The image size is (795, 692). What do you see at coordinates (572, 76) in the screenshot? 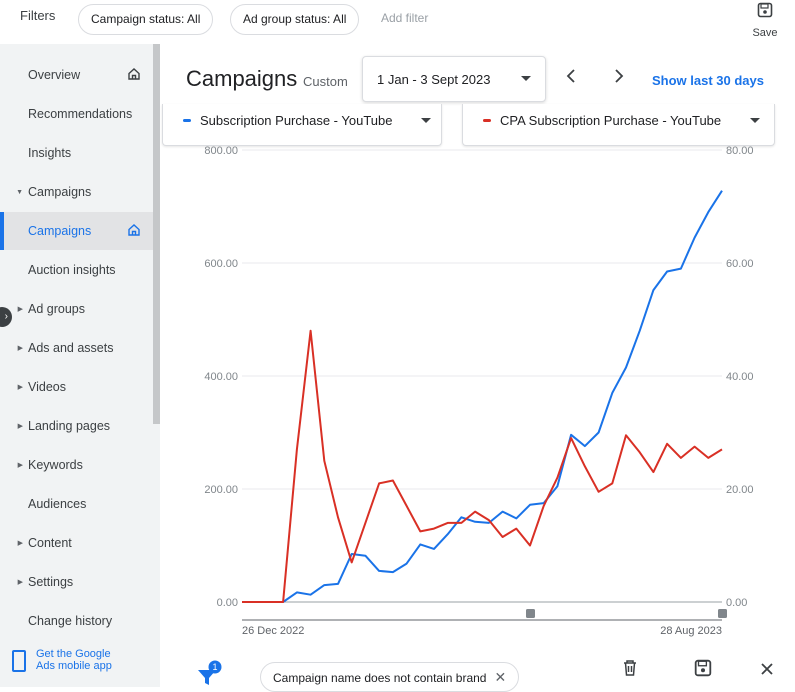
I see `previous-period-icon` at bounding box center [572, 76].